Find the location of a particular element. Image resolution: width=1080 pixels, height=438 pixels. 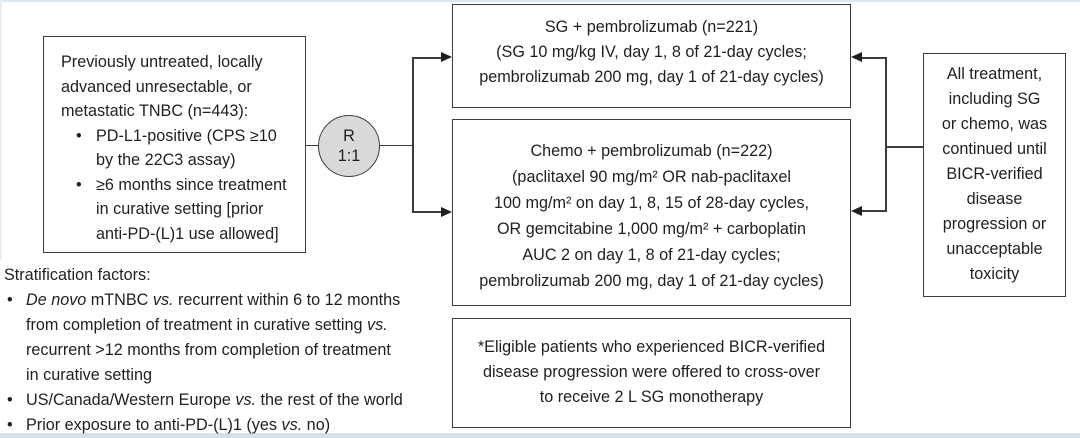

eligibility-bullet-item: by the 22C3 assay) is located at coordinates (166, 160).